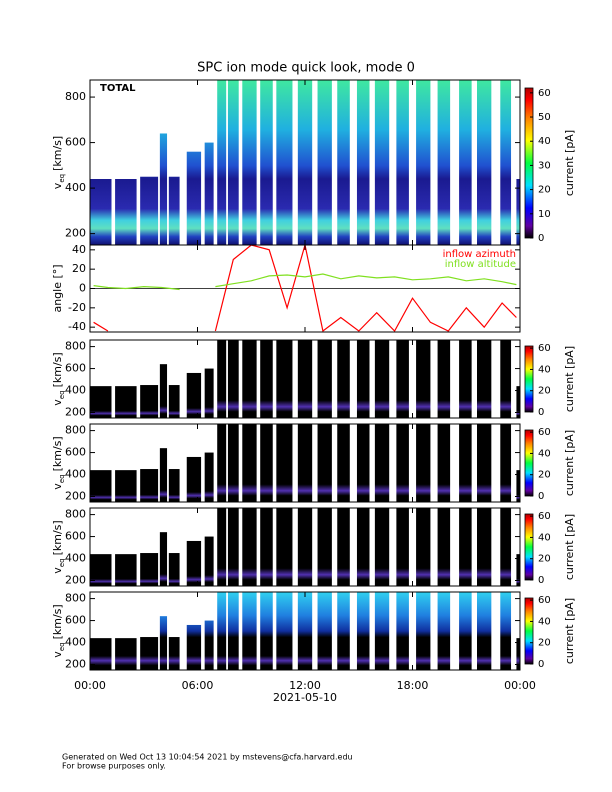  I want to click on panel-label: TOTAL, so click(118, 88).